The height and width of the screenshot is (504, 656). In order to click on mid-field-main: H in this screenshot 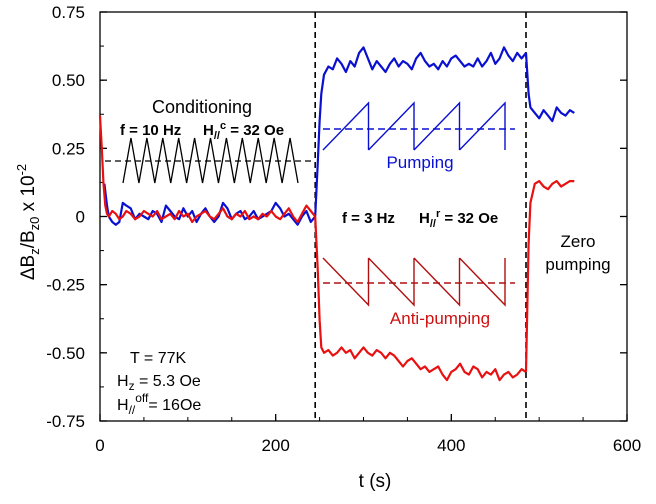, I will do `click(424, 218)`.